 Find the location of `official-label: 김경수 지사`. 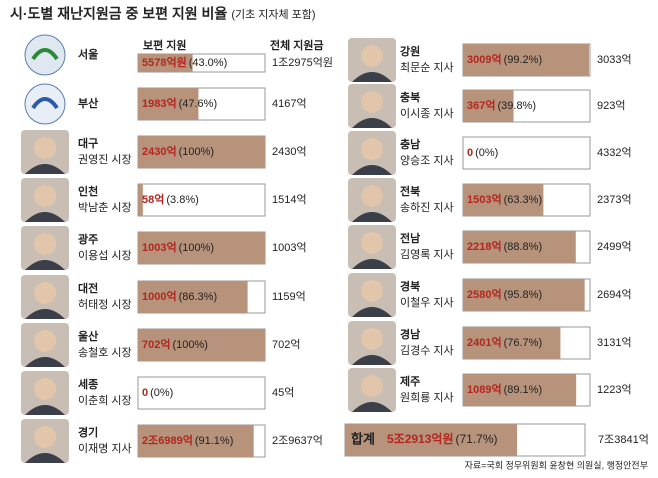

official-label: 김경수 지사 is located at coordinates (427, 350).